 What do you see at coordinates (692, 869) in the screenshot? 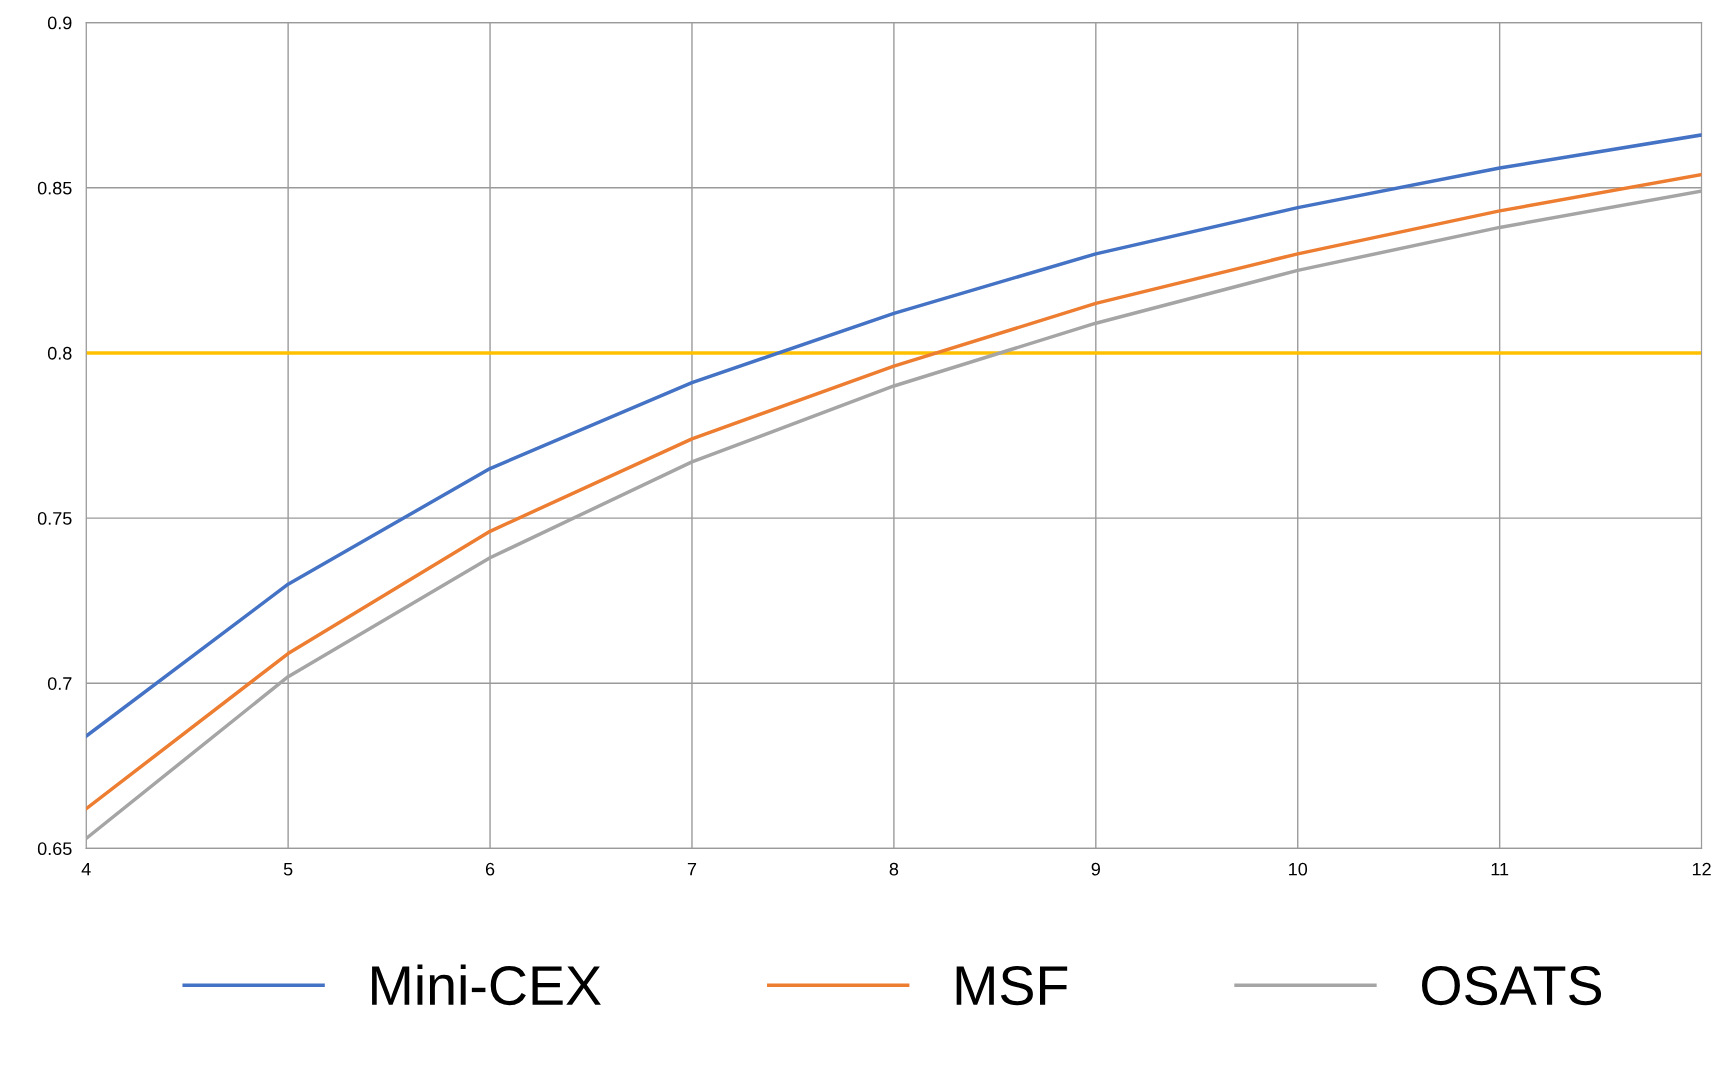
I see `x-tick-label: 7` at bounding box center [692, 869].